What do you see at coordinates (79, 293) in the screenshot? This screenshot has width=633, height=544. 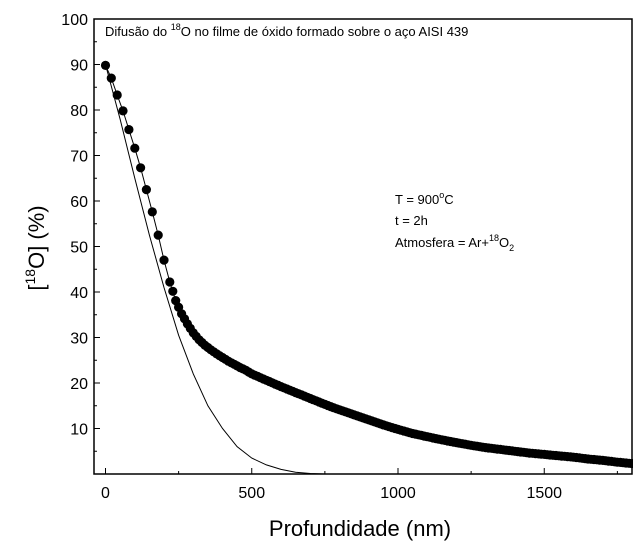 I see `y-tick-label: 40` at bounding box center [79, 293].